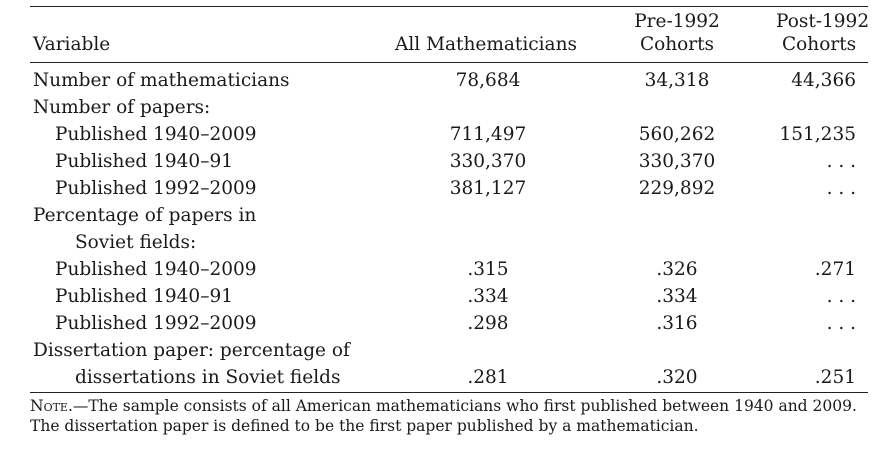  I want to click on row-label: Dissertation paper: percentage of, so click(191, 350).